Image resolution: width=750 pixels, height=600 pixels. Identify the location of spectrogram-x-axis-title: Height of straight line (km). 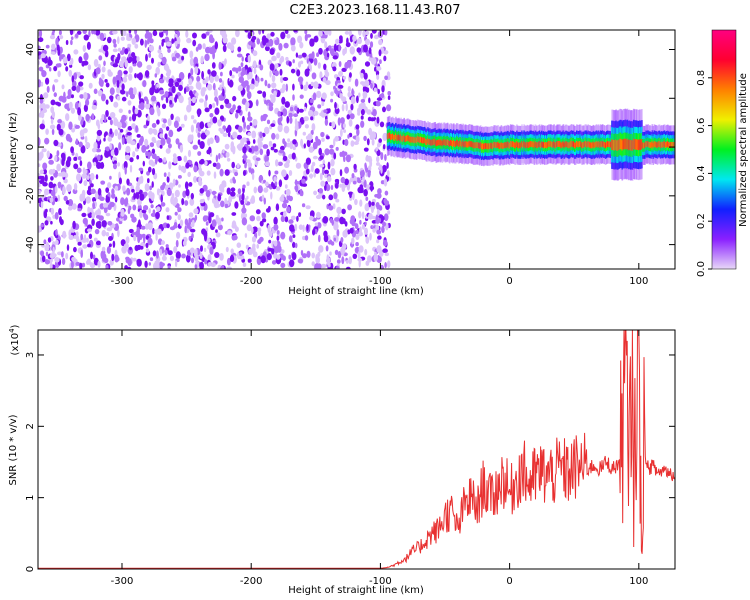
(356, 291).